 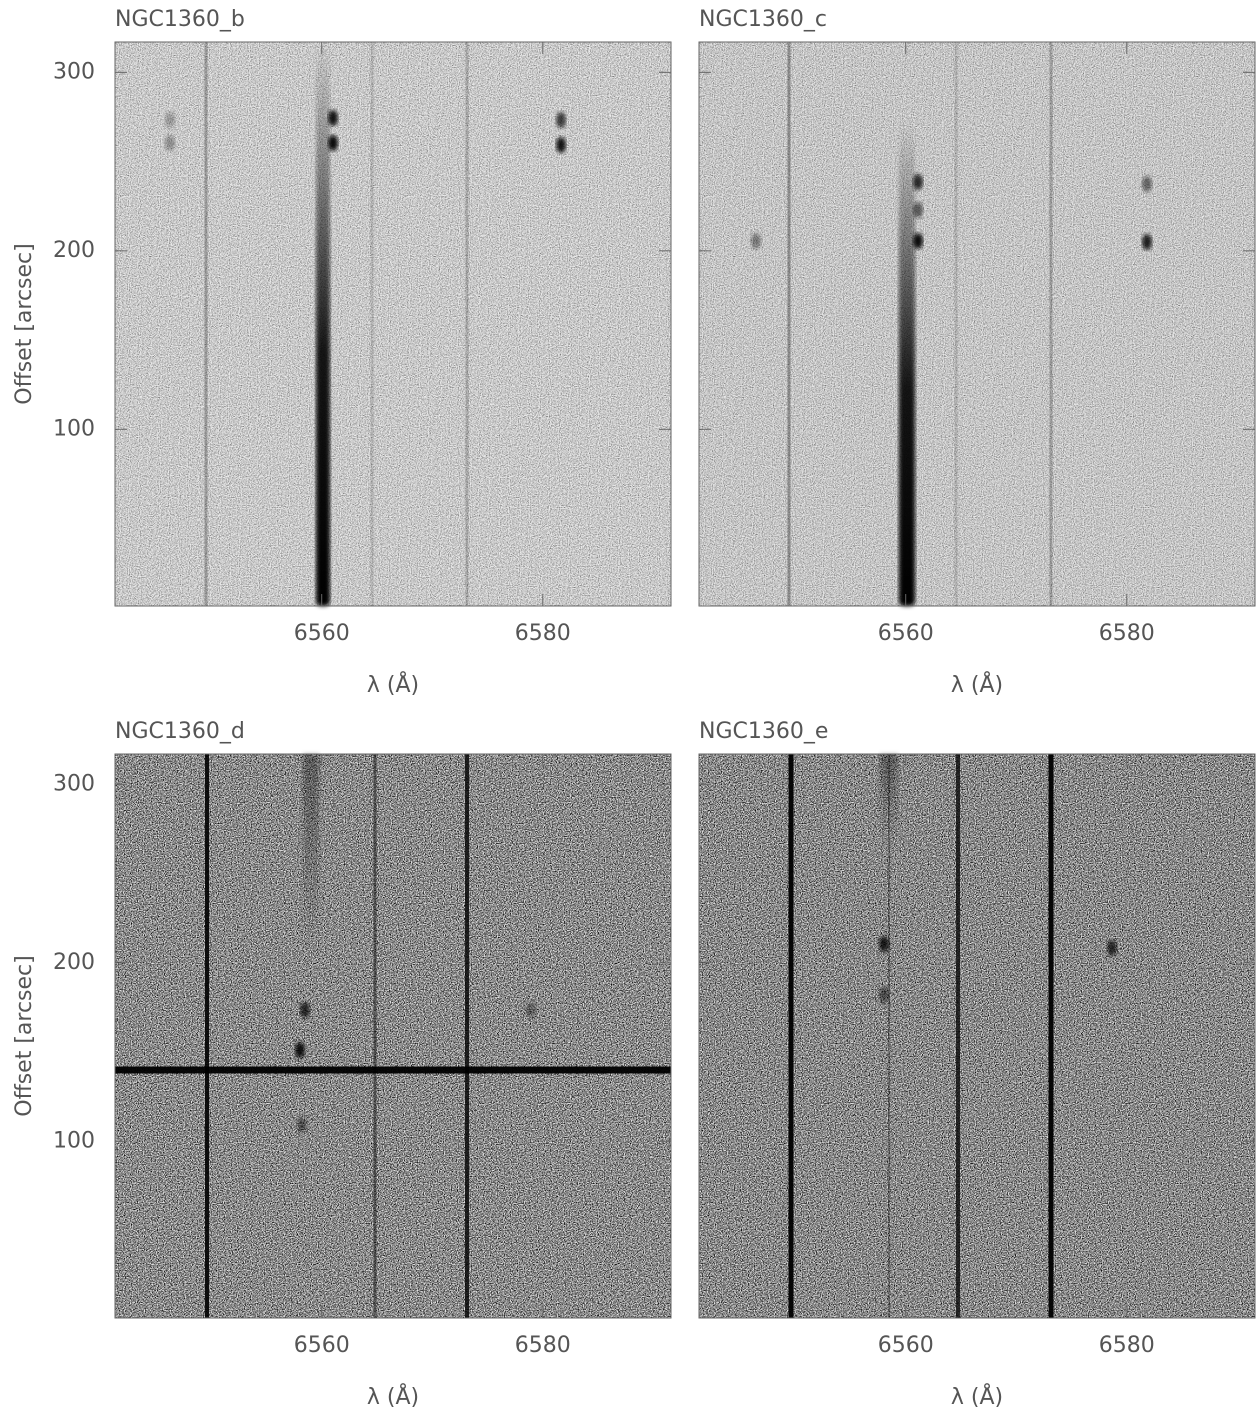 I want to click on panel-title: NGC1360_e, so click(x=763, y=731).